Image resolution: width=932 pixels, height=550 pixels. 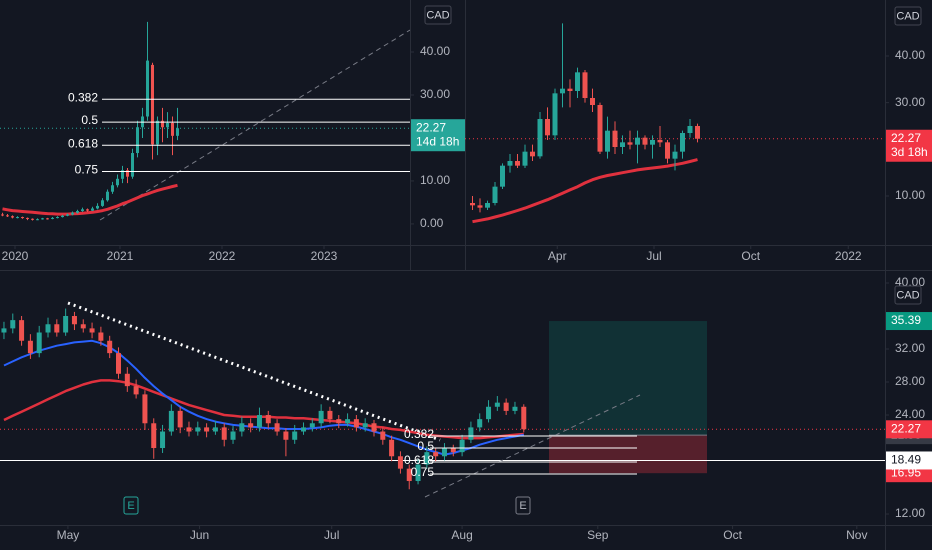 What do you see at coordinates (425, 446) in the screenshot?
I see `fib-label: 0.5` at bounding box center [425, 446].